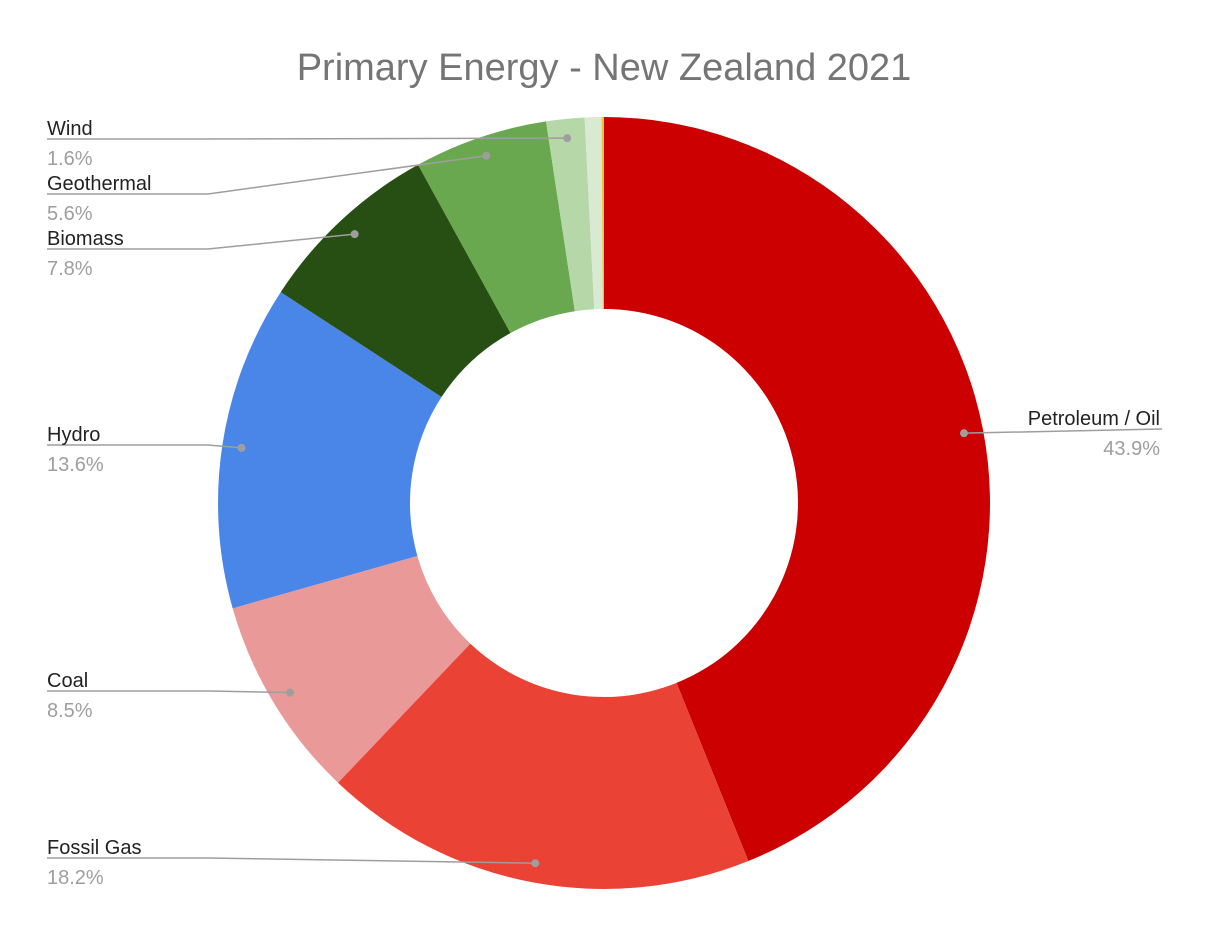 This screenshot has height=936, width=1208. Describe the element at coordinates (496, 227) in the screenshot. I see `slice-geothermal` at that location.